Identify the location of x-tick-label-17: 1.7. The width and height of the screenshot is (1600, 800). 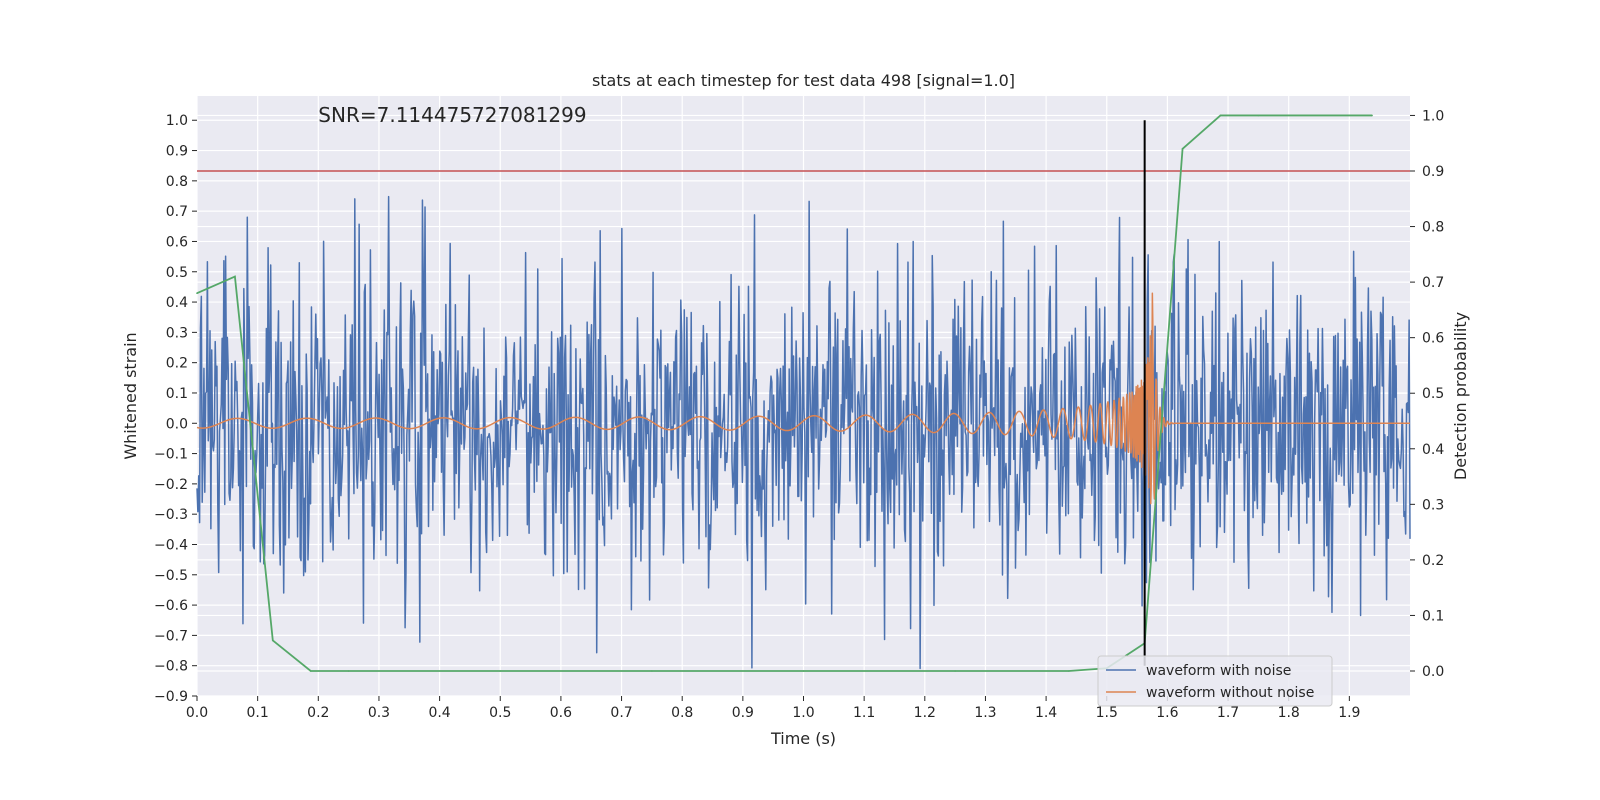
(1228, 713).